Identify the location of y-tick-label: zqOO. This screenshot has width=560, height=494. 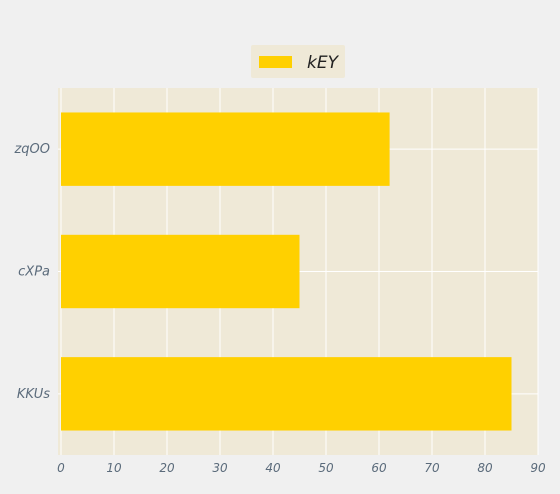
(31, 149).